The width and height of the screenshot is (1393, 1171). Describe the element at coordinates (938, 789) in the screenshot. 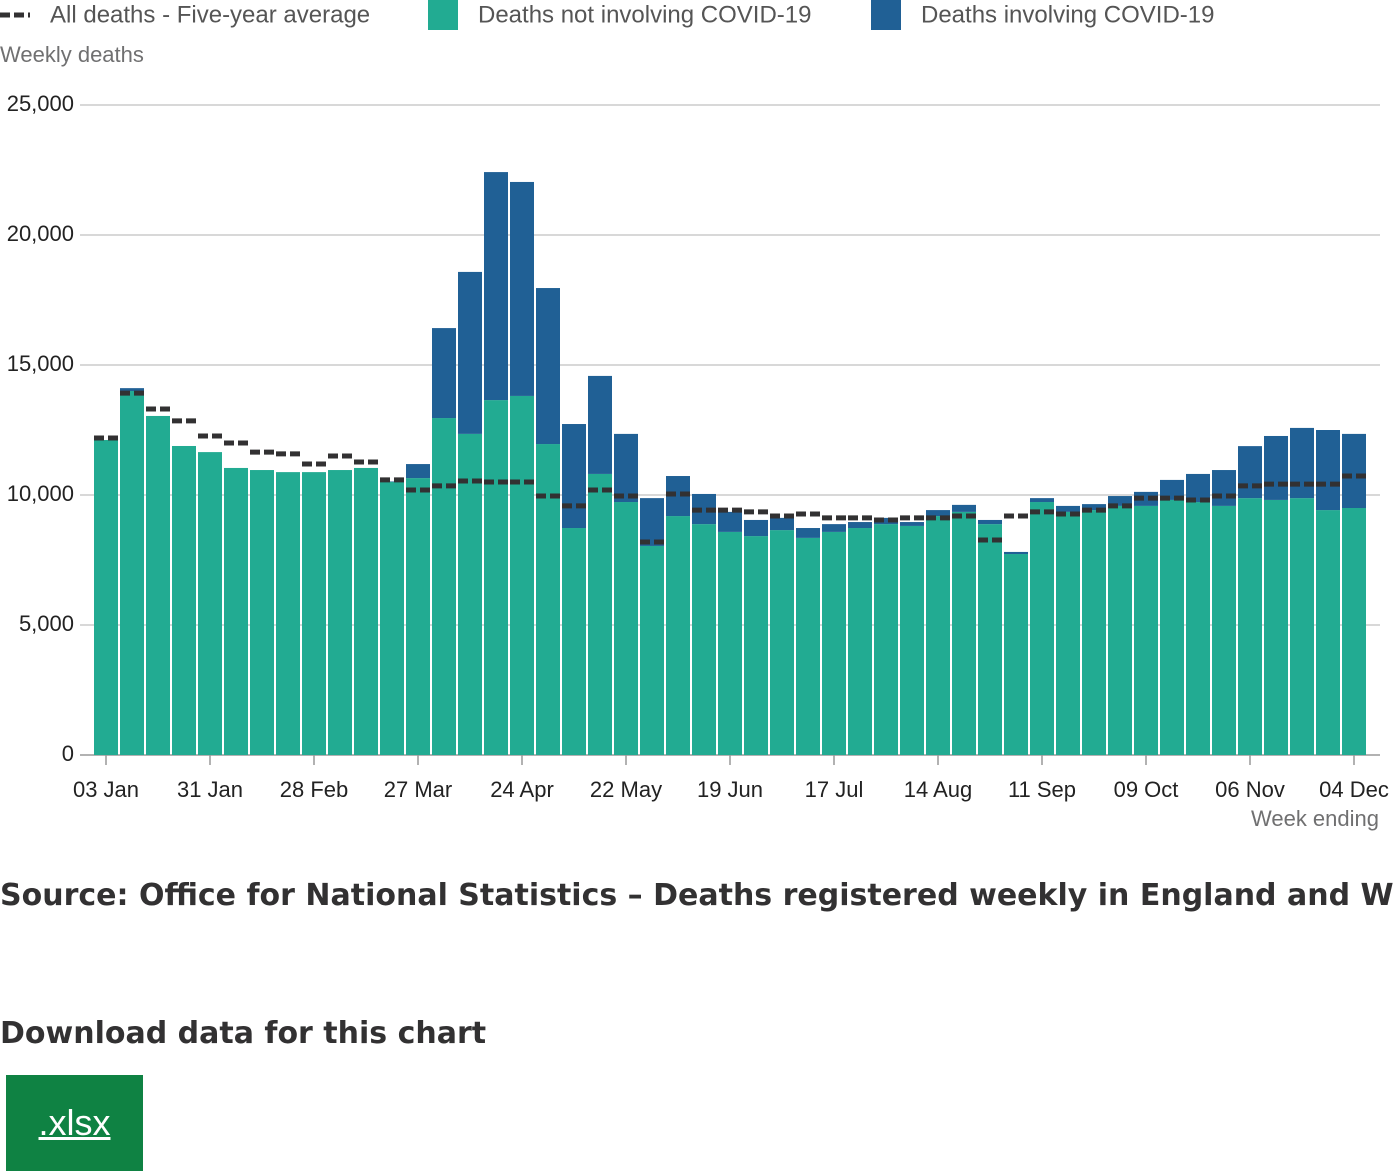

I see `x-tick-label: 14 Aug` at that location.